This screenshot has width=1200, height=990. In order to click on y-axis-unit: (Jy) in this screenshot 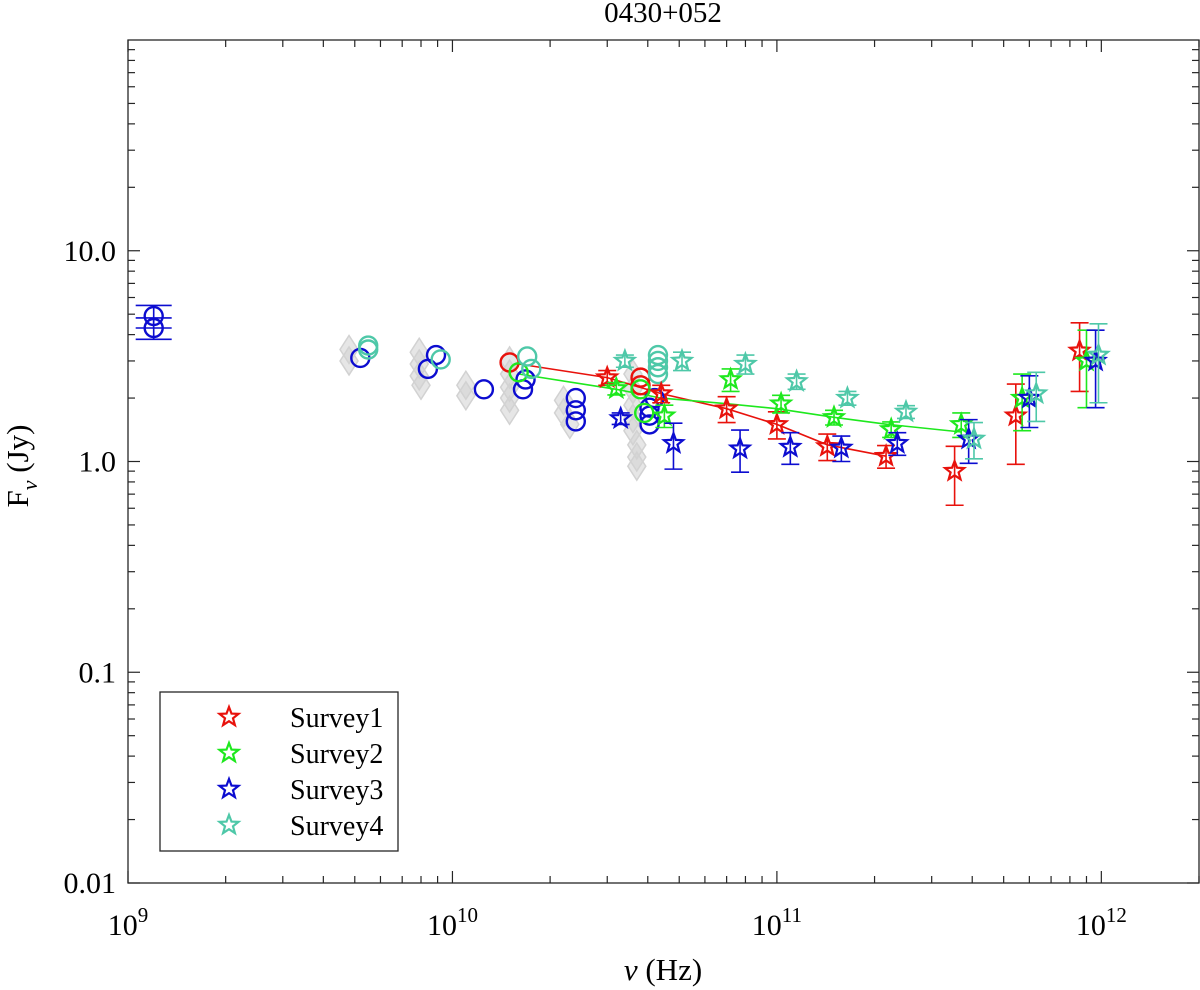, I will do `click(17, 453)`.